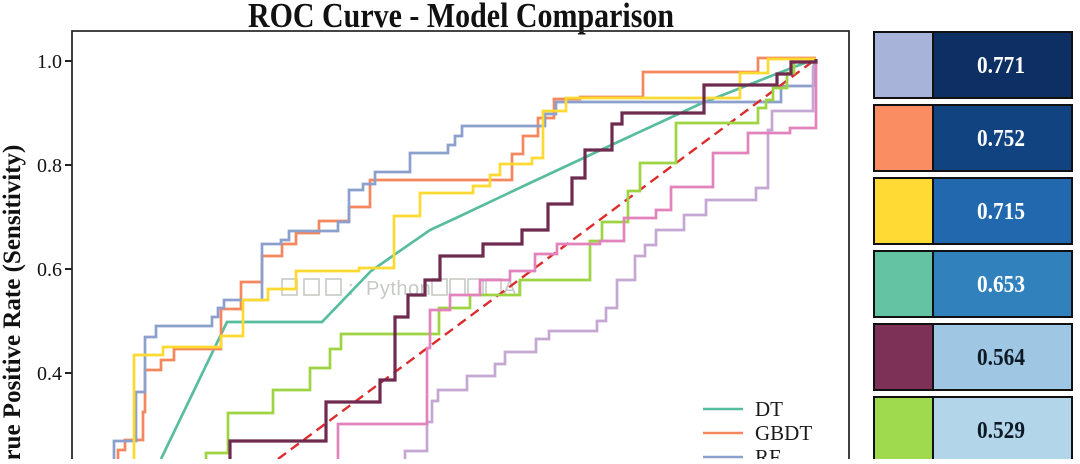  I want to click on svg-text: GBDT, so click(783, 433).